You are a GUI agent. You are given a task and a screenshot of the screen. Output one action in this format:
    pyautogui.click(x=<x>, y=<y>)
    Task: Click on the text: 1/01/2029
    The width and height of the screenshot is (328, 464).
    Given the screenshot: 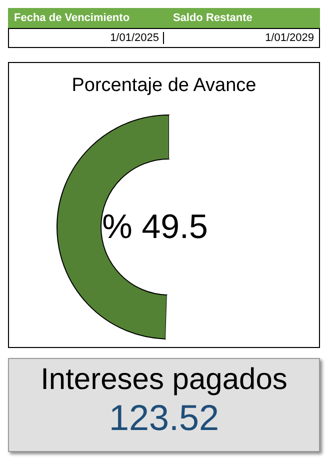 What is the action you would take?
    pyautogui.click(x=289, y=38)
    